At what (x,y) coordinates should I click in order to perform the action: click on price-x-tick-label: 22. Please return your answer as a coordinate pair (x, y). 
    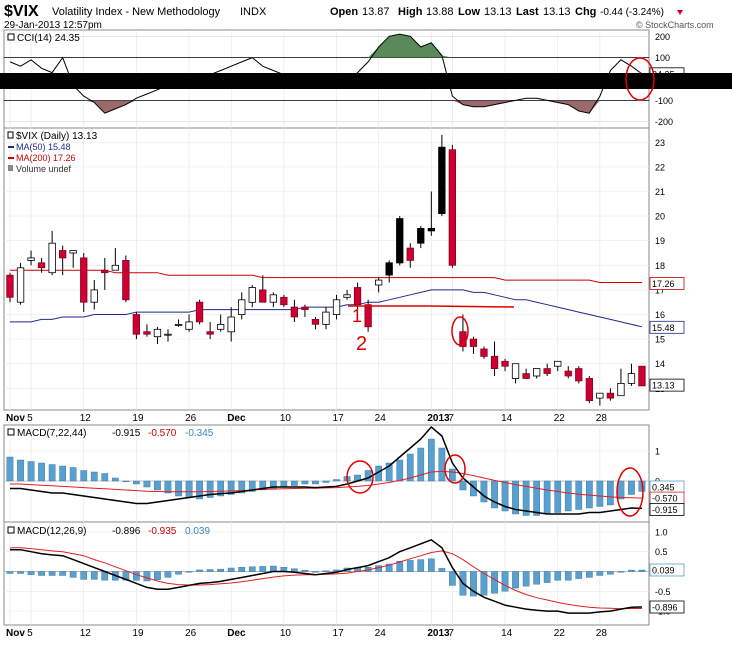
    Looking at the image, I should click on (560, 418).